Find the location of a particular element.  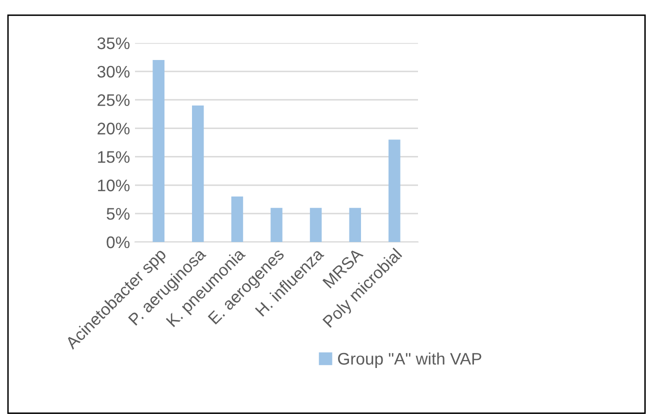

y-tick-label: 20% is located at coordinates (114, 128).